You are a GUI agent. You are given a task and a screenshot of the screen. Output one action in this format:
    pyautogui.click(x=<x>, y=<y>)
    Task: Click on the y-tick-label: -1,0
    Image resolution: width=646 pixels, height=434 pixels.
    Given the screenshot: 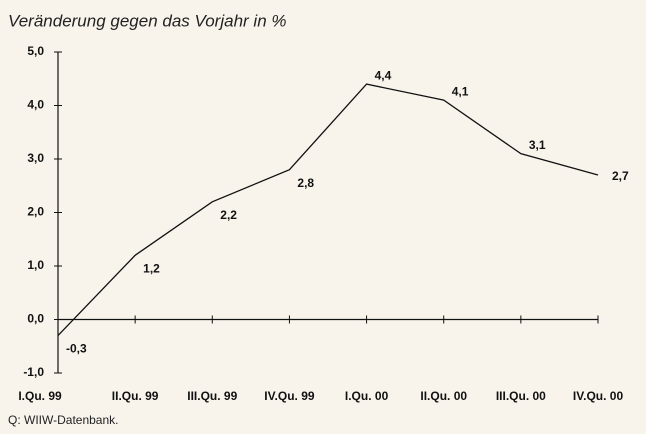 What is the action you would take?
    pyautogui.click(x=33, y=372)
    